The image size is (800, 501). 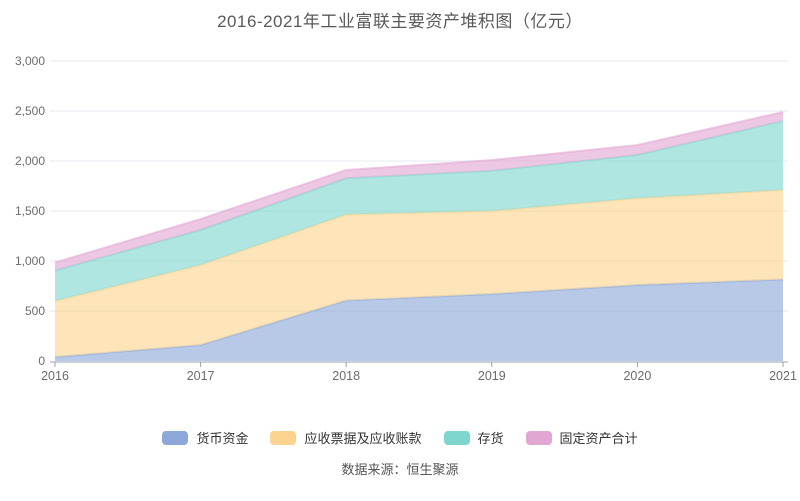 I want to click on legend-swatch-fixed-assets, so click(x=538, y=437).